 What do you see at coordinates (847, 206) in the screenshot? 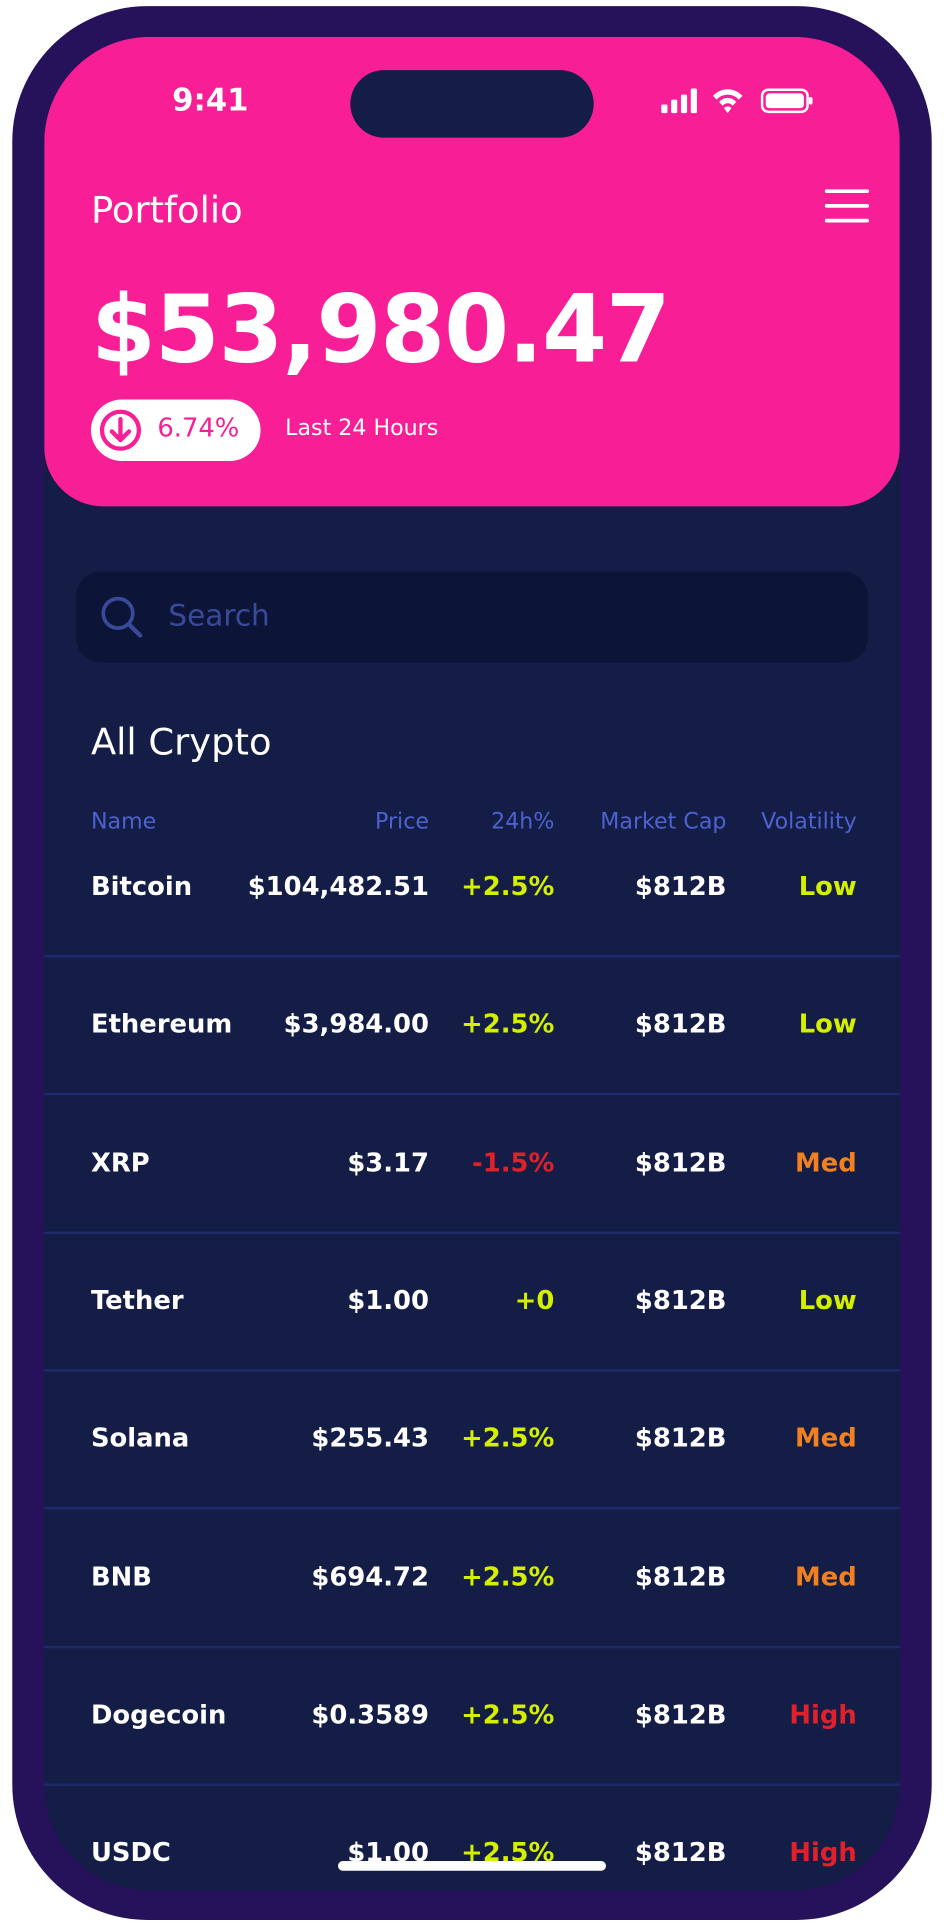
I see `menu-button` at bounding box center [847, 206].